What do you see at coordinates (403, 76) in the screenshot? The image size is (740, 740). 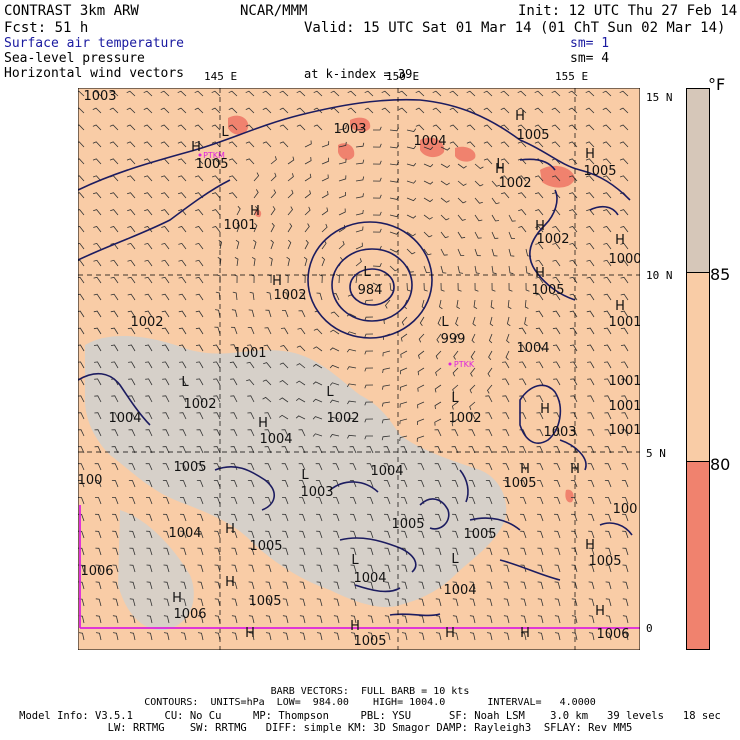 I see `lon-label: 150 E` at bounding box center [403, 76].